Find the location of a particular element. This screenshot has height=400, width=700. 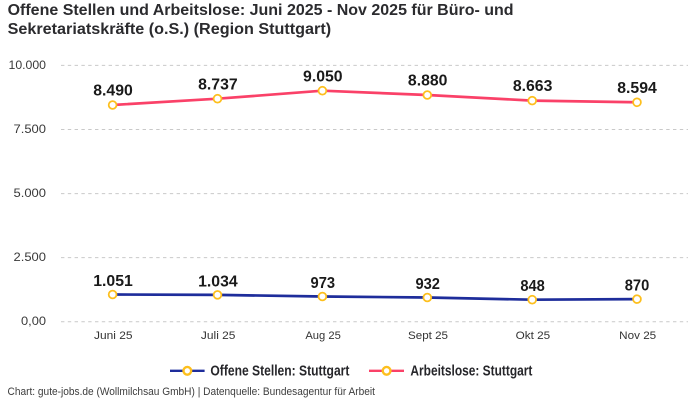

svg-text: 870 is located at coordinates (637, 286).